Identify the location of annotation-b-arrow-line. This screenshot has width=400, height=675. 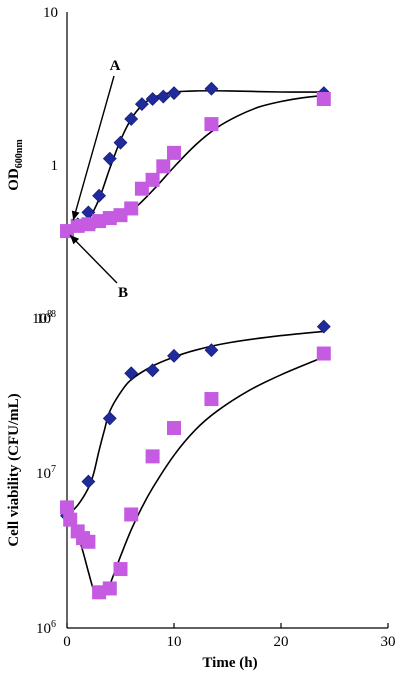
(93, 259).